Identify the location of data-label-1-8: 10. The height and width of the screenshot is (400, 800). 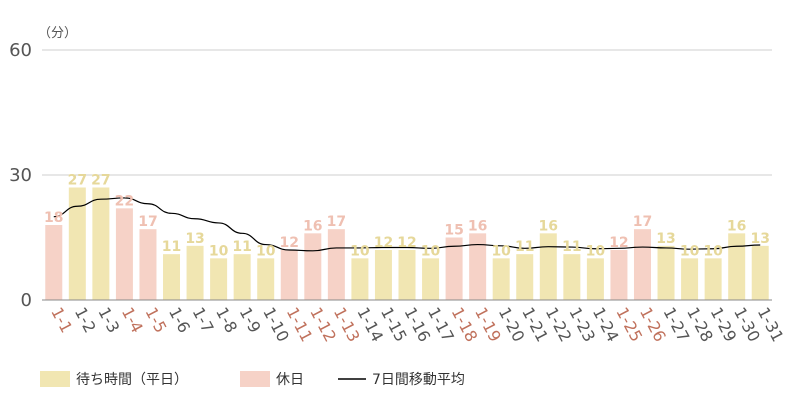
(219, 251).